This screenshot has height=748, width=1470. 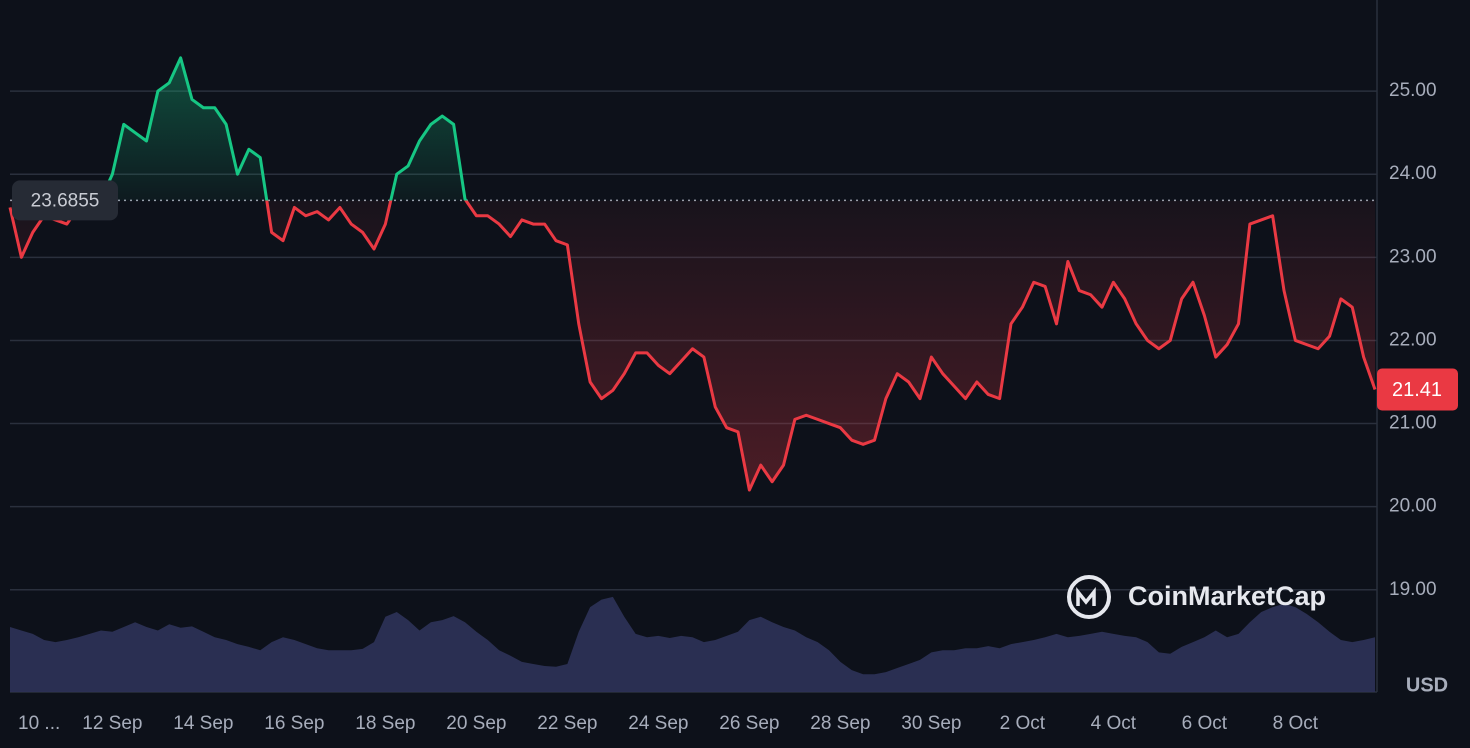 I want to click on x-tick-label: 14 Sep, so click(x=203, y=723).